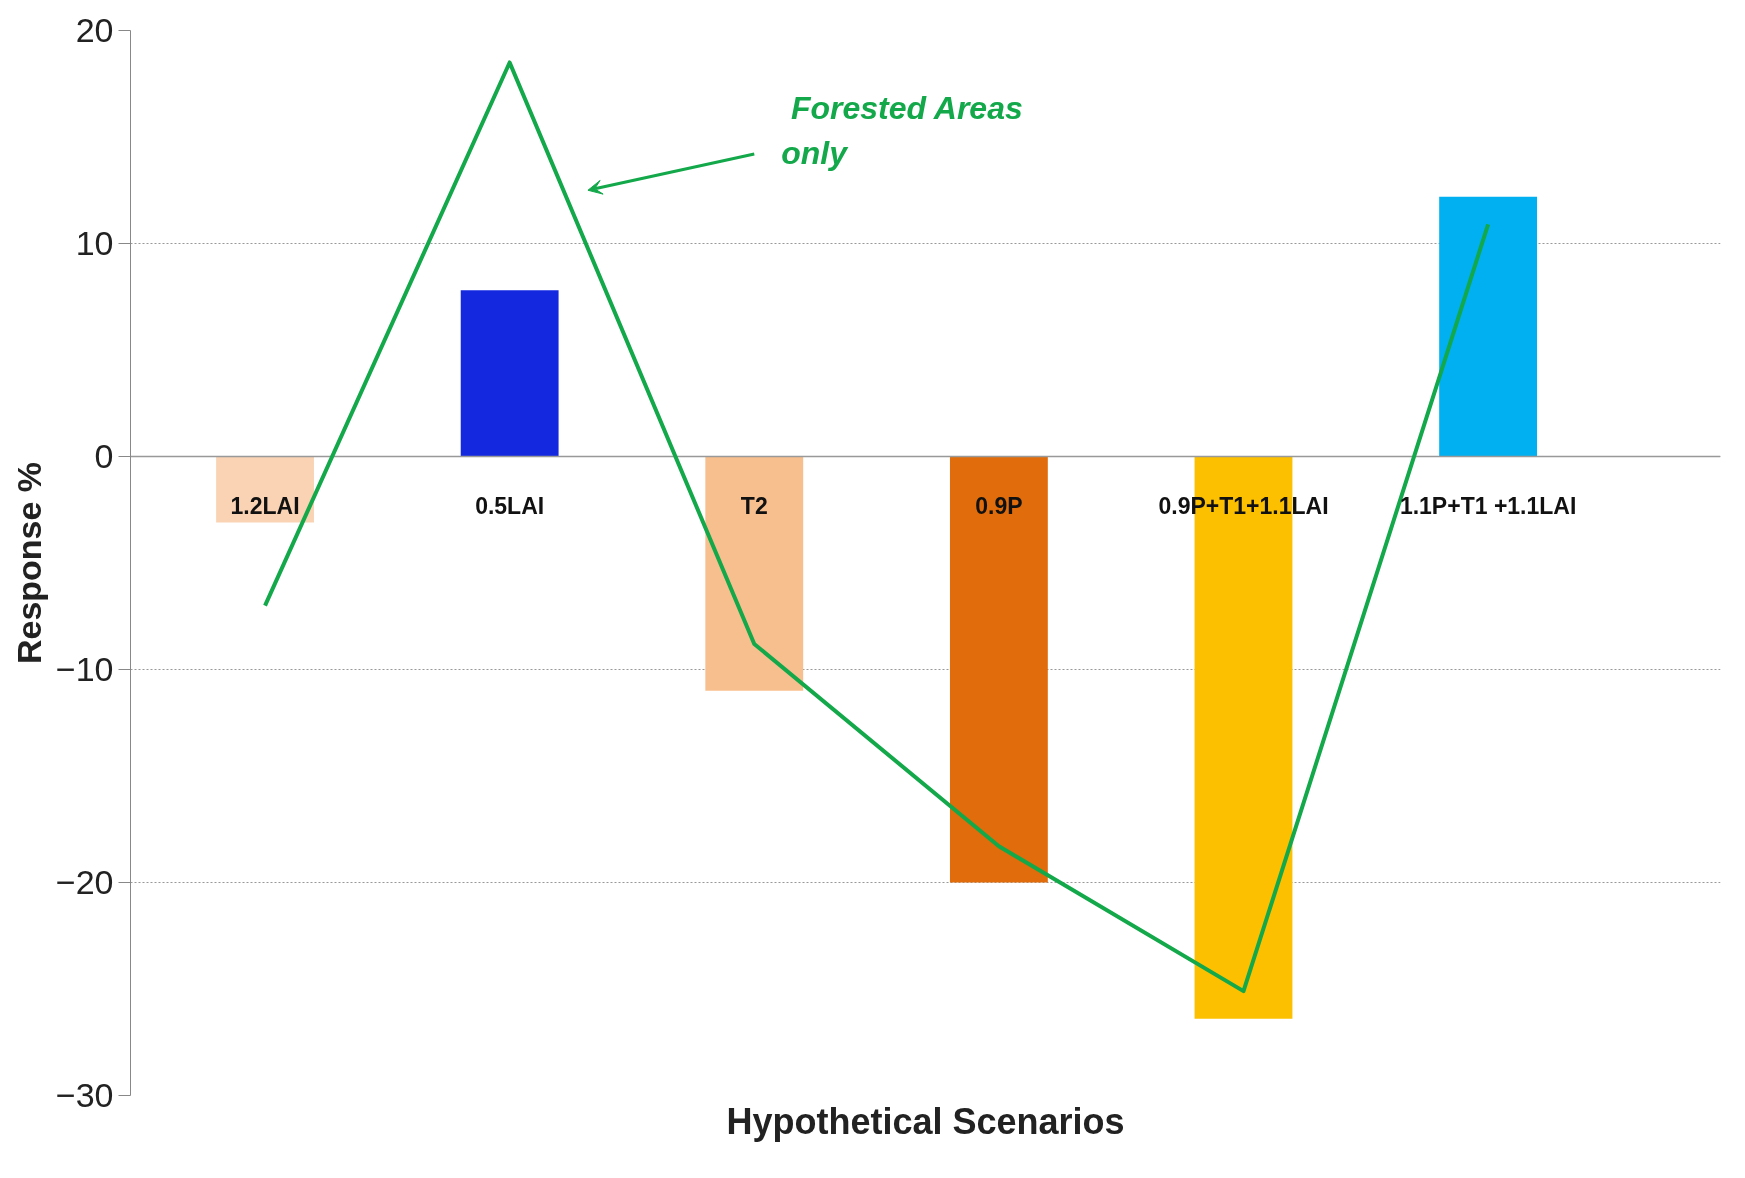 The image size is (1745, 1178). I want to click on annotation: Forested Areas only, so click(902, 131).